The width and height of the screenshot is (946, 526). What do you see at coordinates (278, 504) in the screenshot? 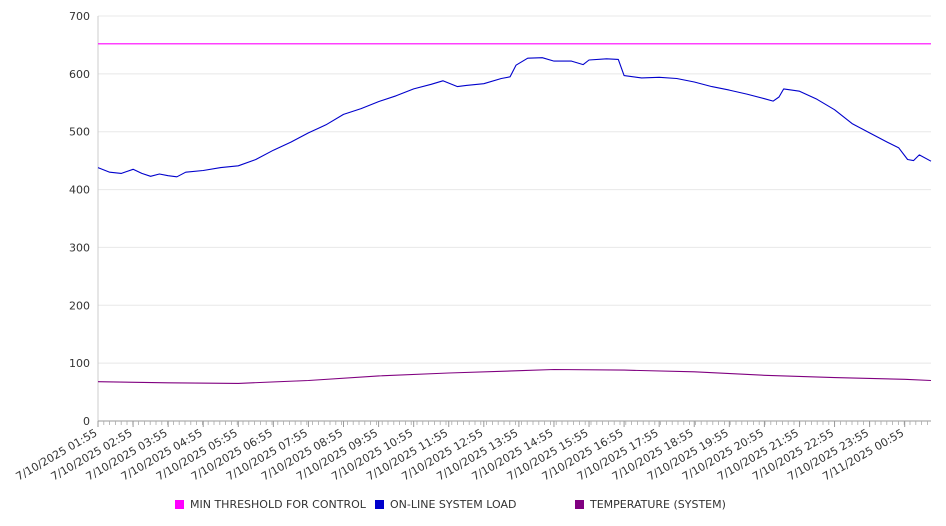
I see `legend-label-threshold: MIN THRESHOLD FOR CONTROL` at bounding box center [278, 504].